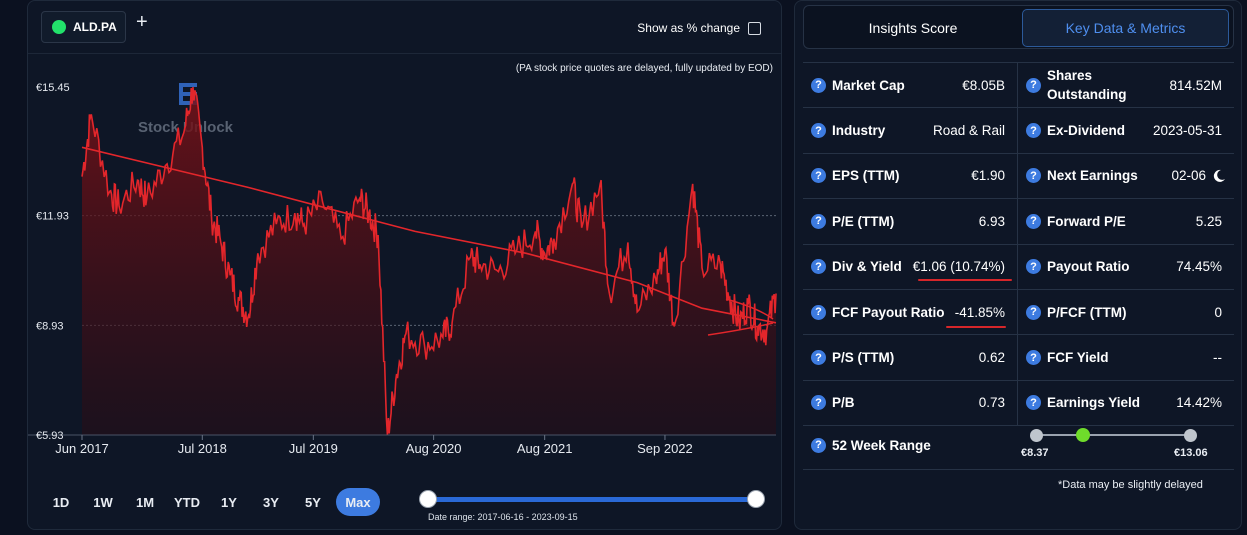 The width and height of the screenshot is (1247, 535). Describe the element at coordinates (910, 358) in the screenshot. I see `metric-p-s-ttm: ? P/S (TTM) 0.62` at that location.